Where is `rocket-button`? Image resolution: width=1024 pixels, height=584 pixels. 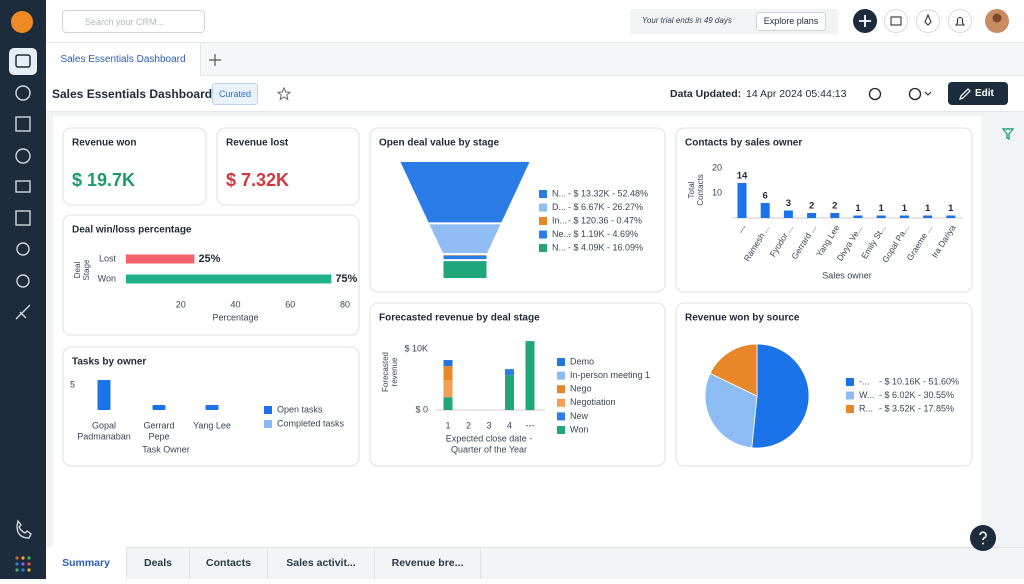
rocket-button is located at coordinates (928, 21).